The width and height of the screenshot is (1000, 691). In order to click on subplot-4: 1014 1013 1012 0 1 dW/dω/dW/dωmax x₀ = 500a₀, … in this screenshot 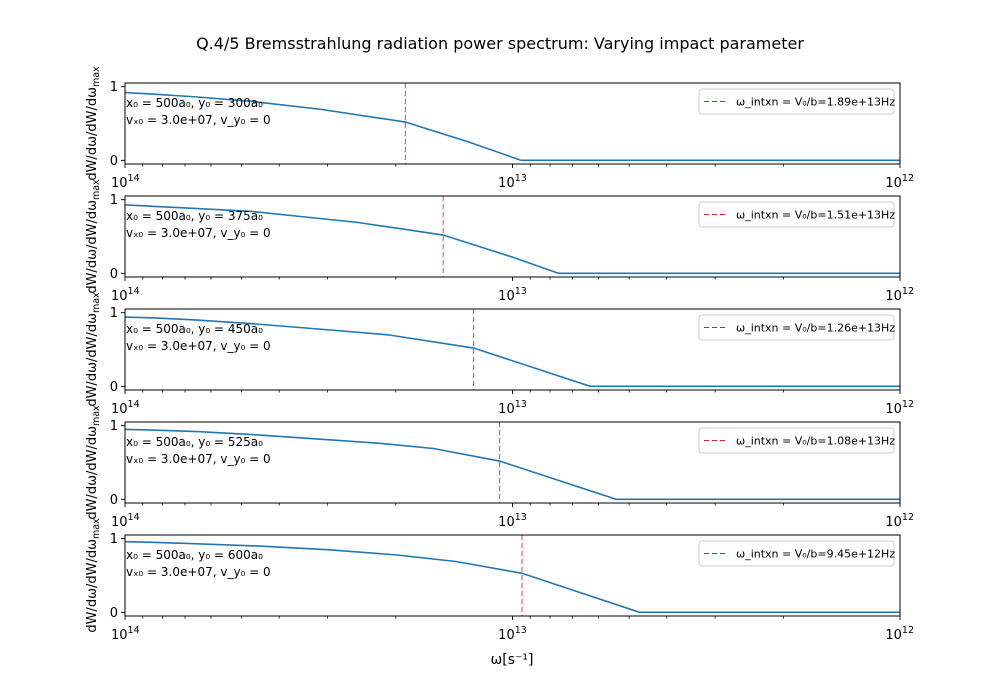, I will do `click(499, 467)`.